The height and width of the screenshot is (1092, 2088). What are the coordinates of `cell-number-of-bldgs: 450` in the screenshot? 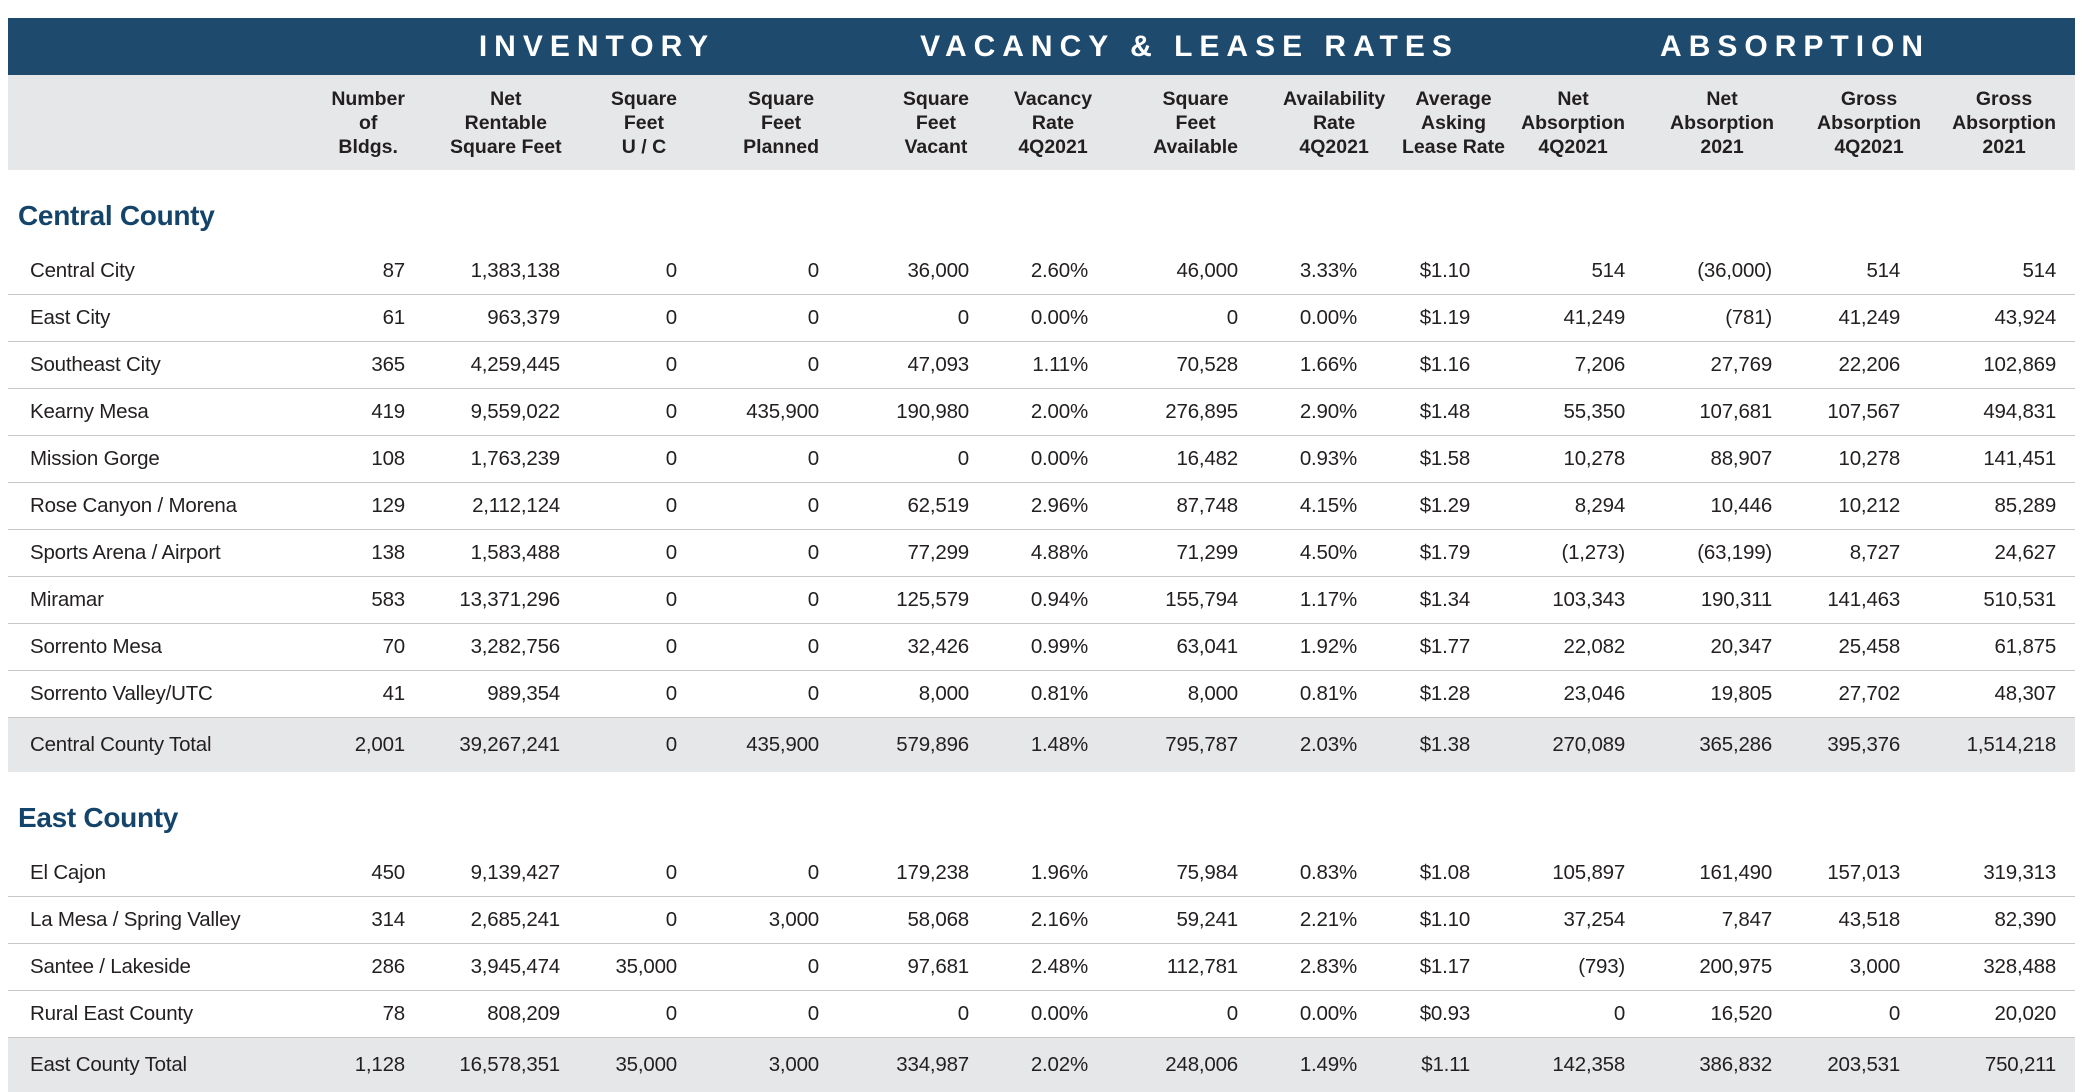 It's located at (390, 873).